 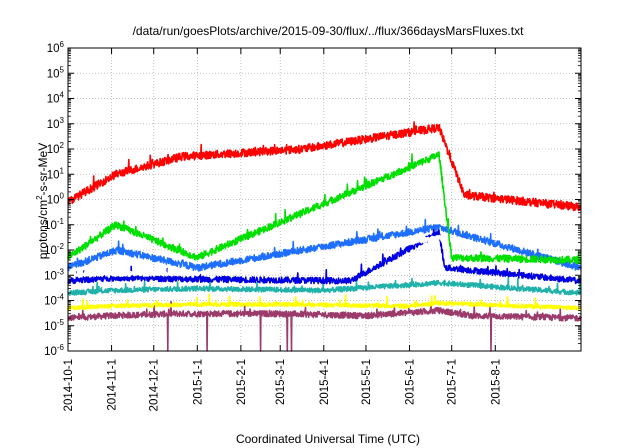 What do you see at coordinates (61, 297) in the screenshot?
I see `y-tick-label-exp: -4` at bounding box center [61, 297].